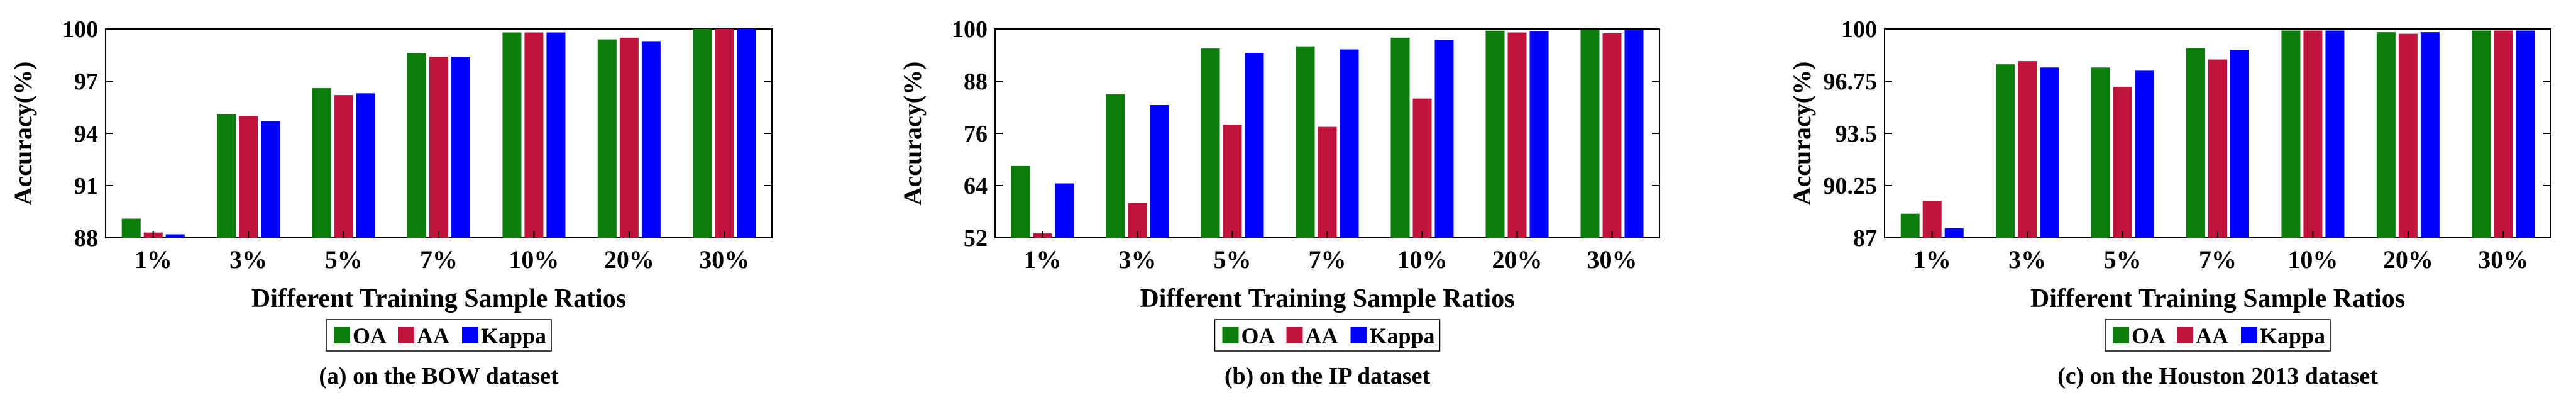 The image size is (2576, 407). What do you see at coordinates (2218, 376) in the screenshot?
I see `panel-caption: (c) on the Houston 2013 dataset` at bounding box center [2218, 376].